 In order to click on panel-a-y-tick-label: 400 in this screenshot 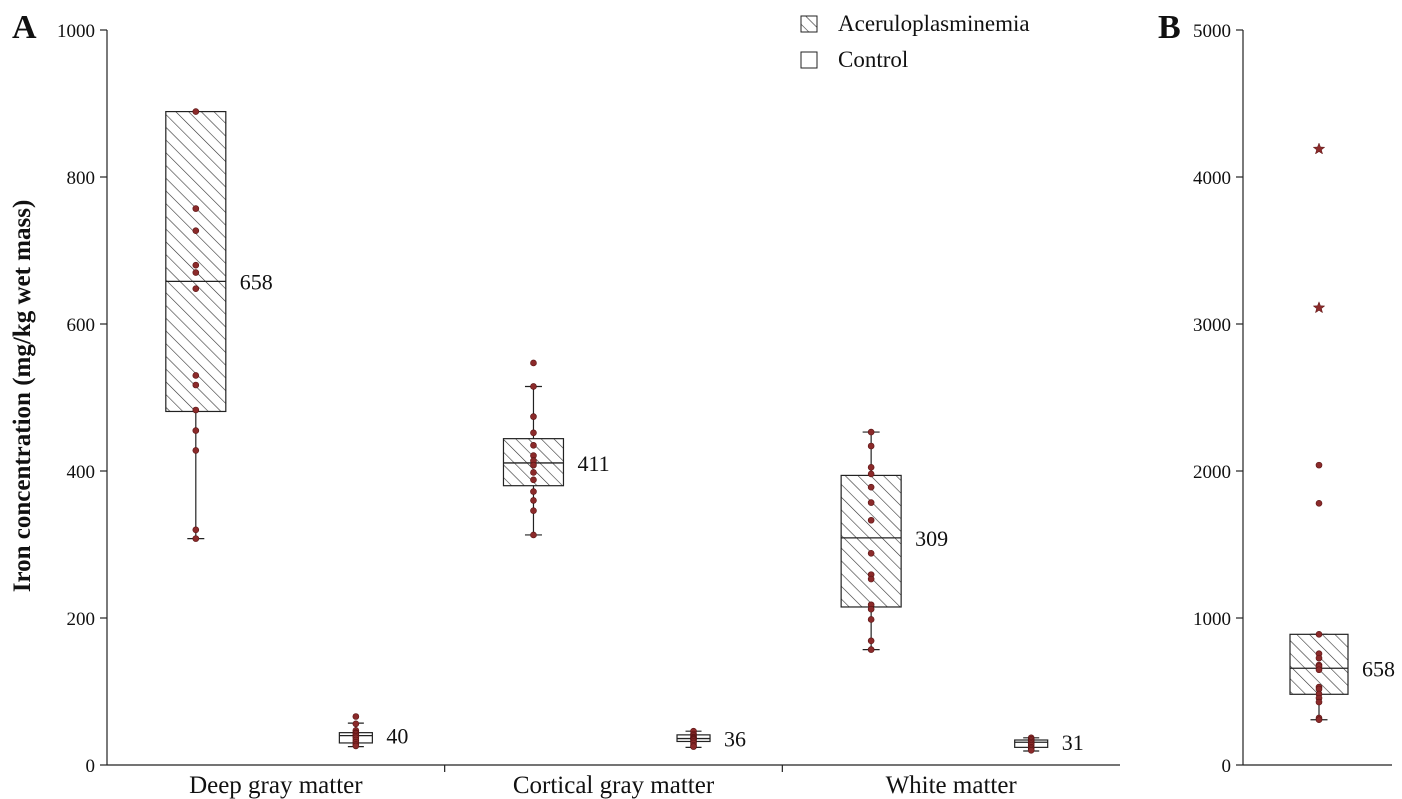, I will do `click(81, 472)`.